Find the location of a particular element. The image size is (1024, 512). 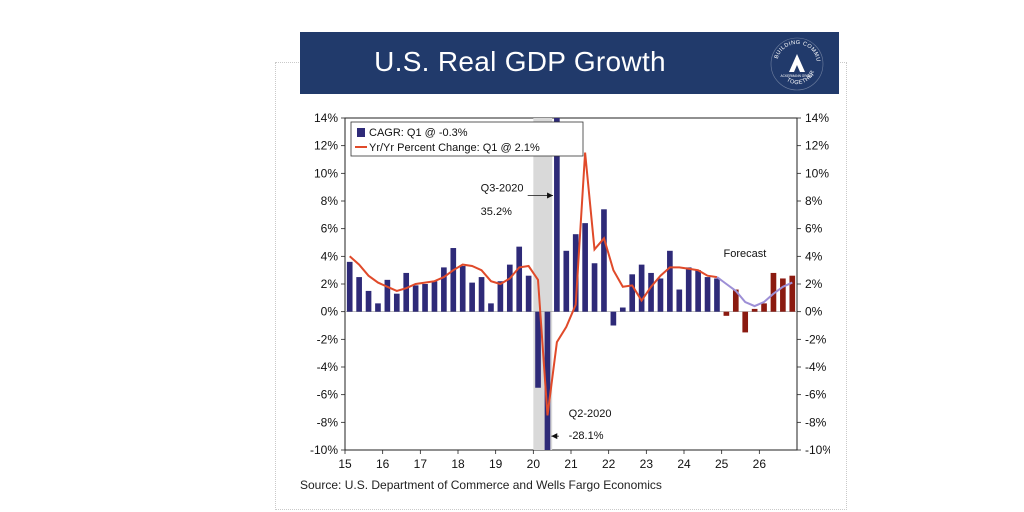

logo-mark-icon is located at coordinates (797, 63).